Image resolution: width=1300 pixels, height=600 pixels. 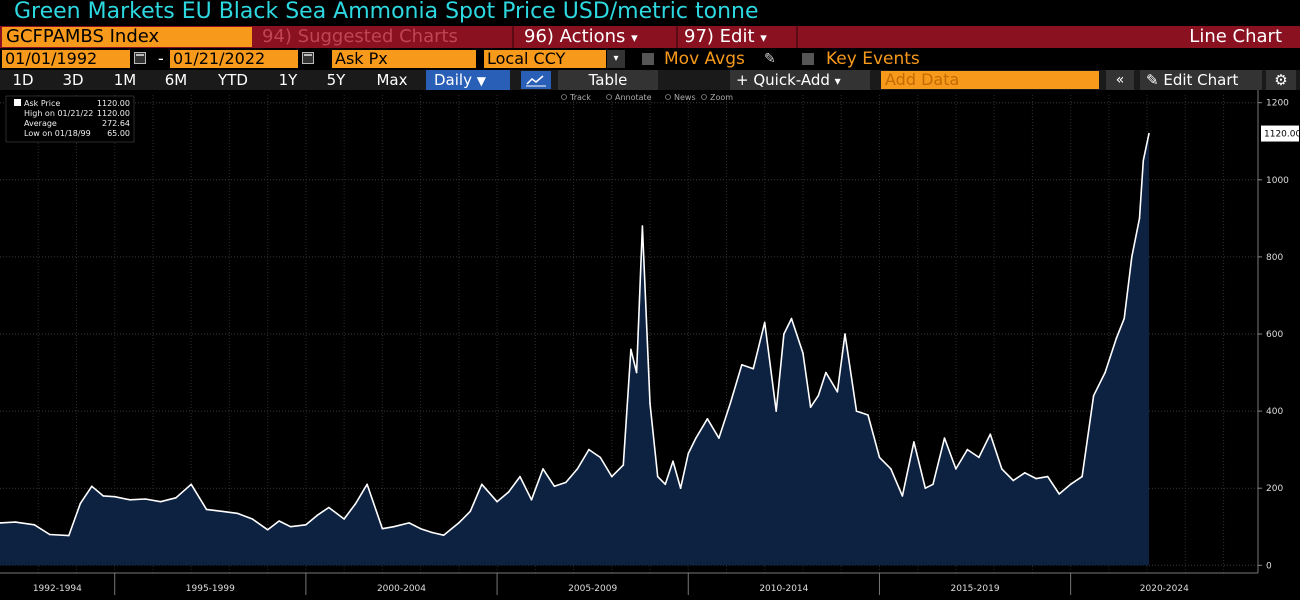 What do you see at coordinates (704, 59) in the screenshot?
I see `mov-avgs-label: Mov Avgs` at bounding box center [704, 59].